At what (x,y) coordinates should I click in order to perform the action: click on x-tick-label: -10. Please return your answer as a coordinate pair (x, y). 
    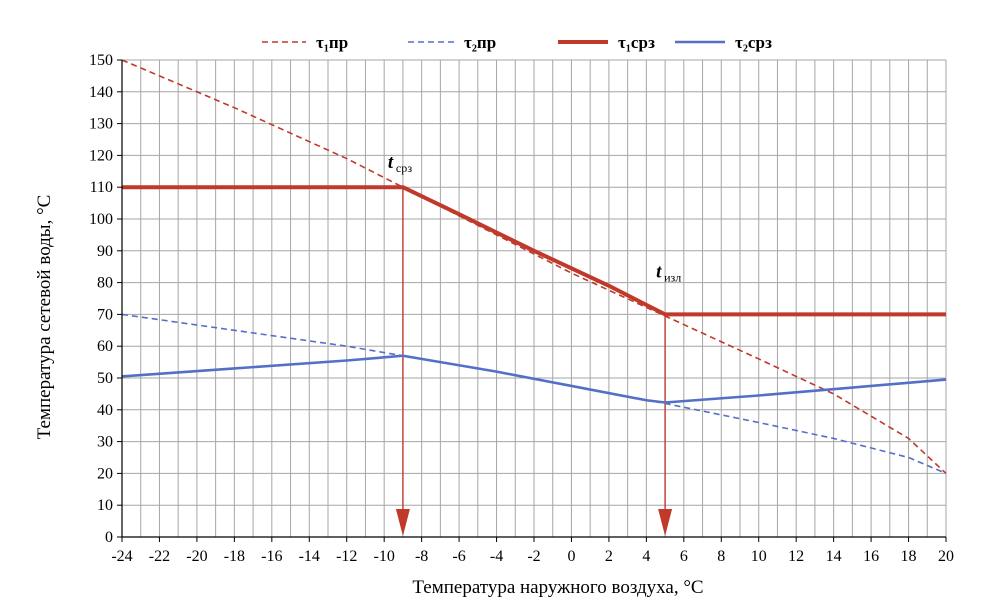
    Looking at the image, I should click on (384, 556).